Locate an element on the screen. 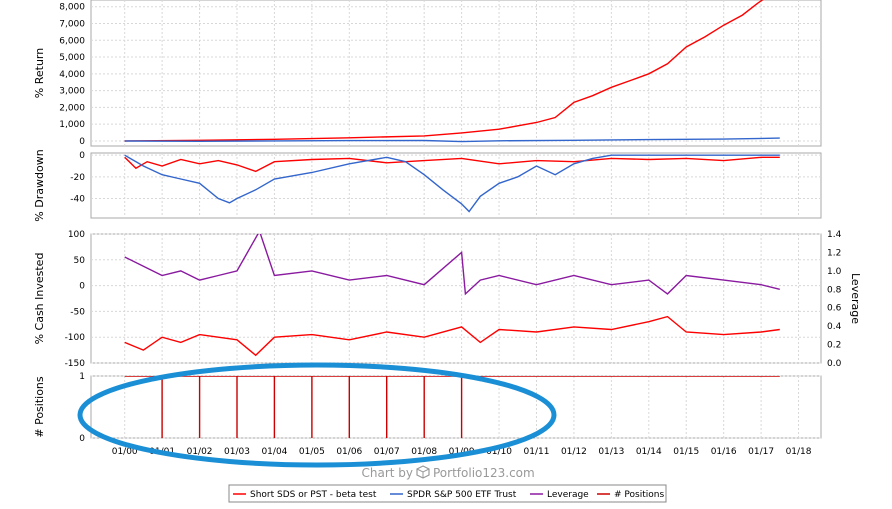 Image resolution: width=892 pixels, height=509 pixels. y-tick-label: 6,000 is located at coordinates (72, 41).